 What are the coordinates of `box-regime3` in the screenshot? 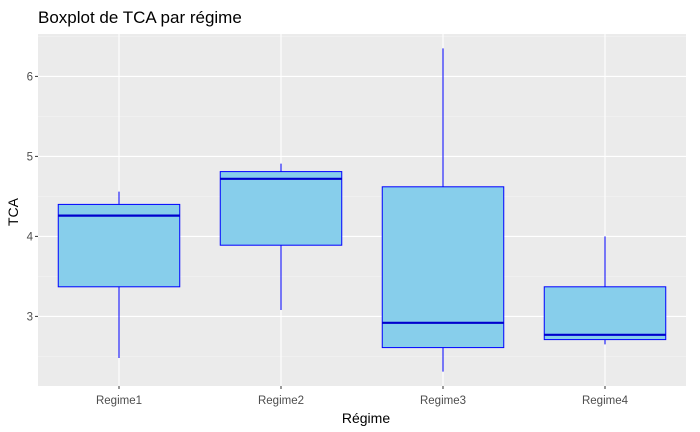 It's located at (443, 210).